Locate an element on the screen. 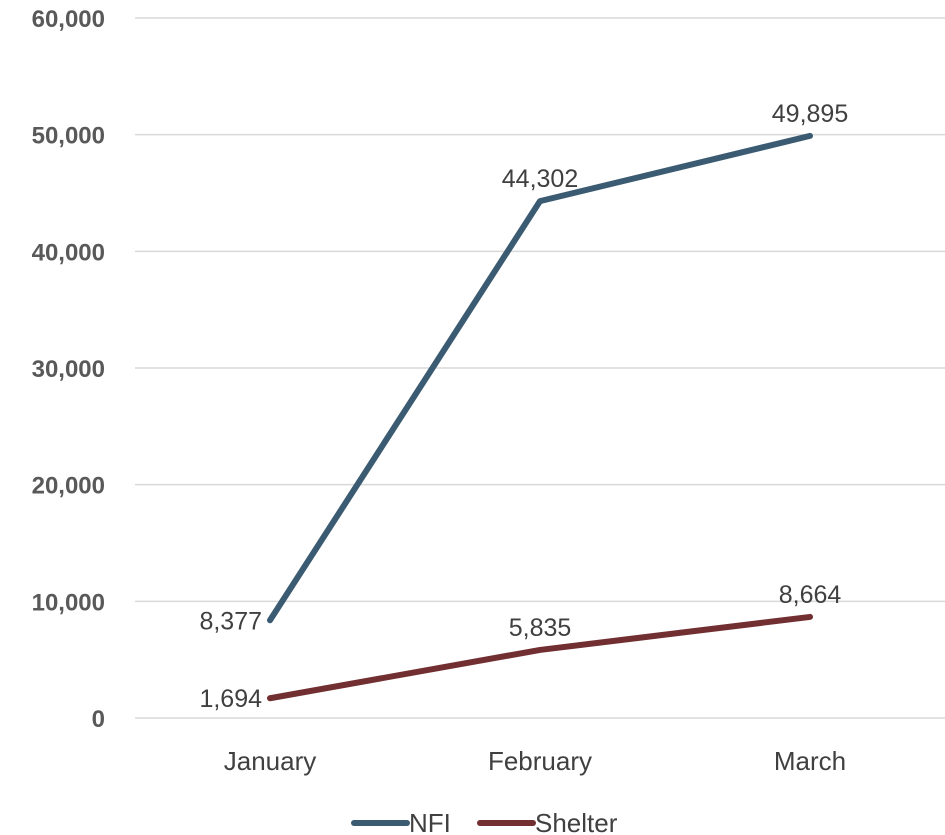 The width and height of the screenshot is (945, 835). data-label: 8,377 is located at coordinates (230, 621).